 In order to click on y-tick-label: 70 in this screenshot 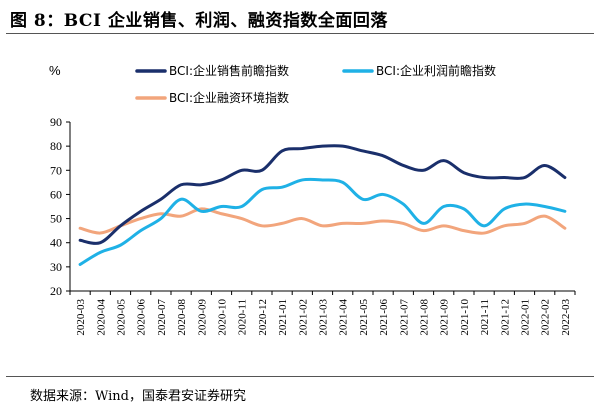, I will do `click(56, 170)`.